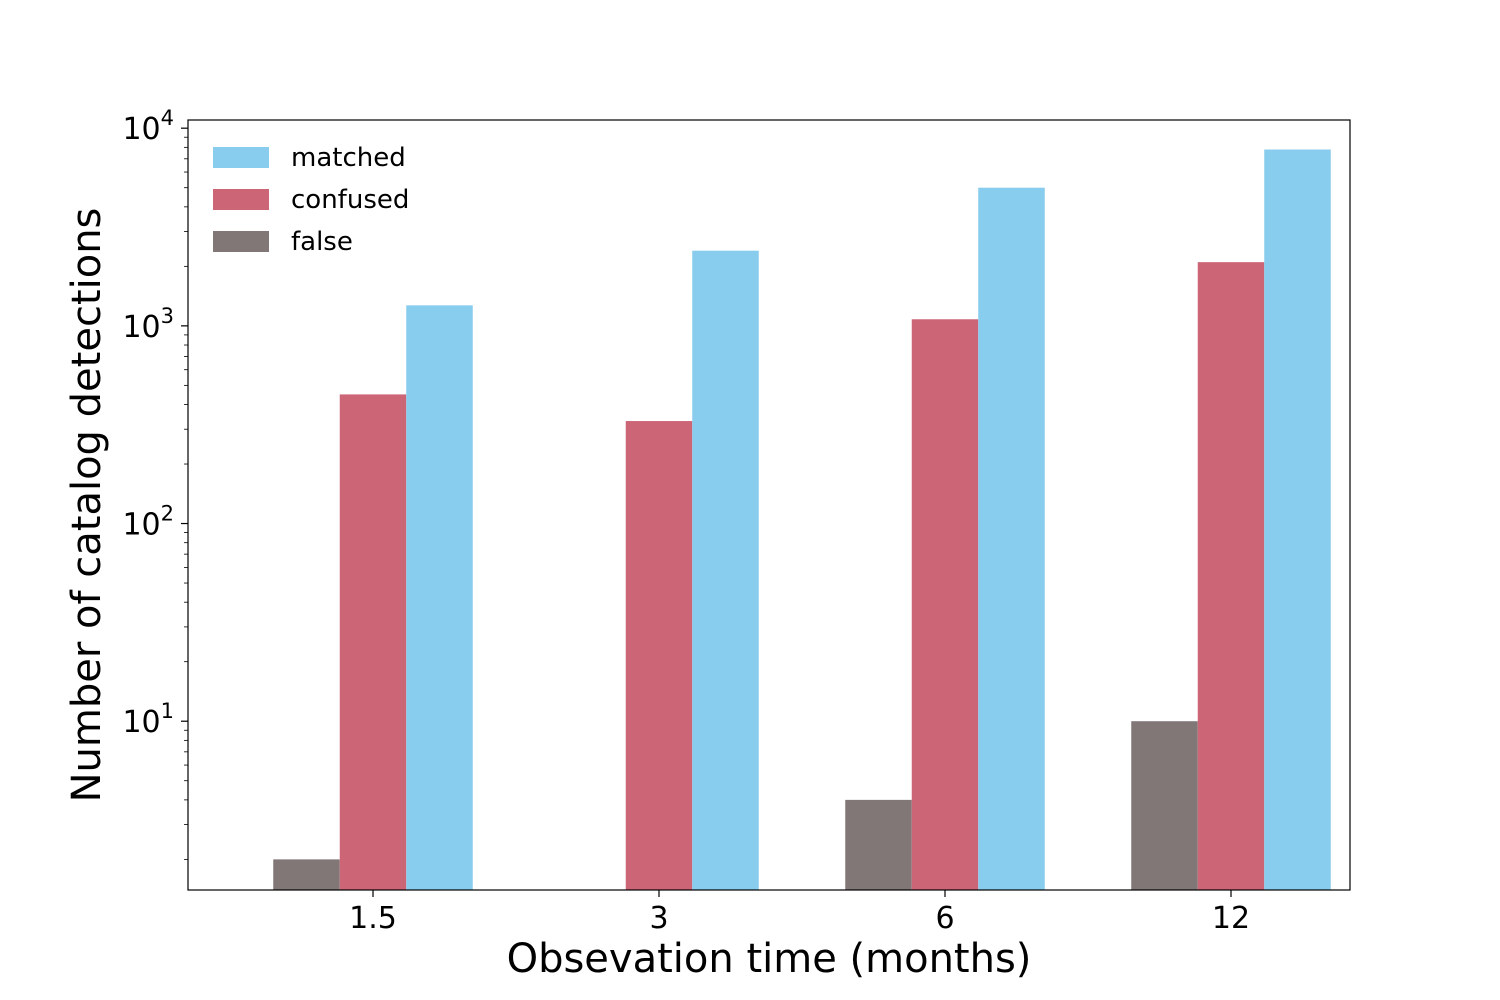 This screenshot has width=1500, height=1000. Describe the element at coordinates (155, 483) in the screenshot. I see `y-axis: 10¹ 10² 10³ 10⁴` at that location.